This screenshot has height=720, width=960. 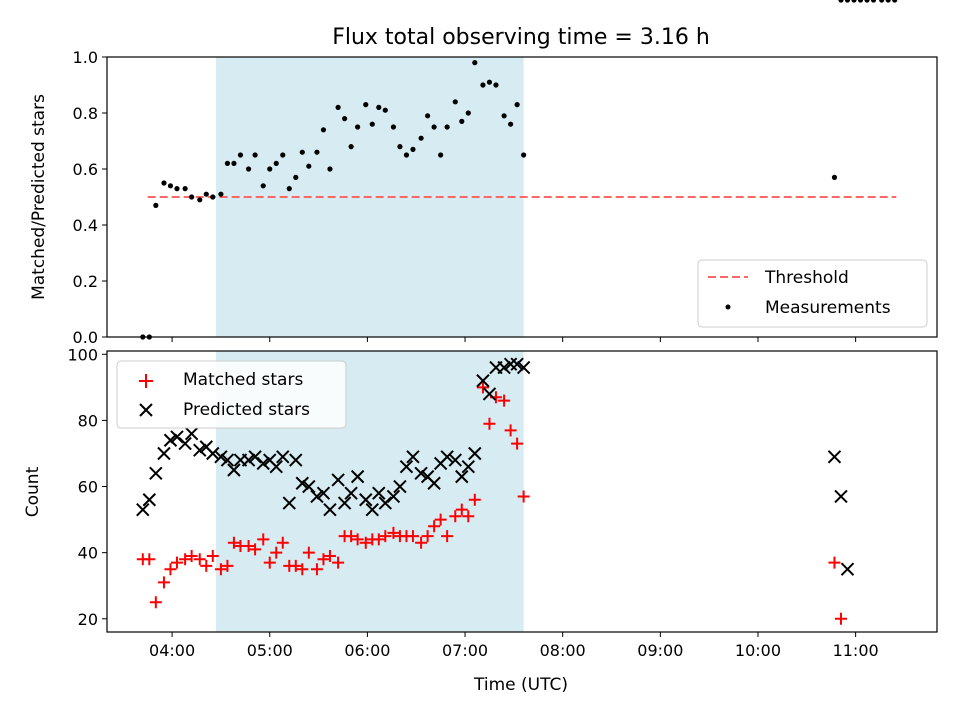 I want to click on x-tick-label: 09:00, so click(x=660, y=650).